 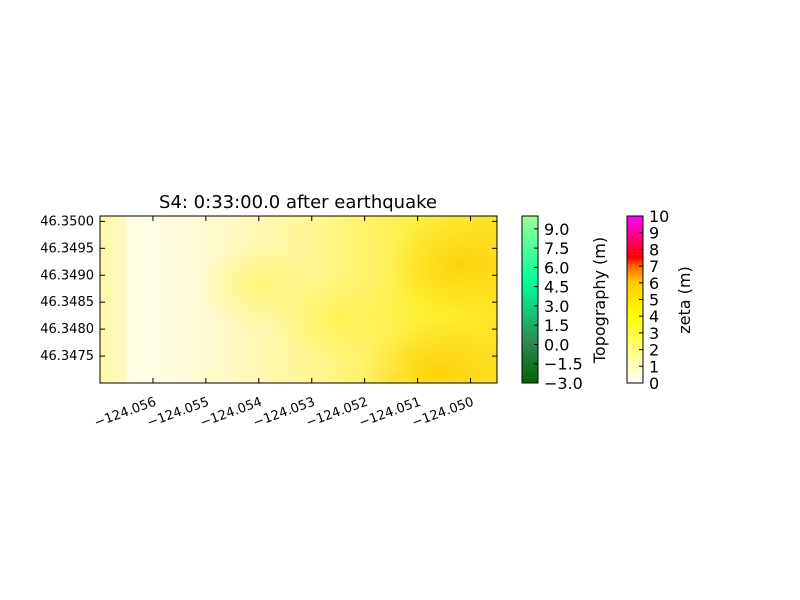 I want to click on plot-frame, so click(x=298, y=299).